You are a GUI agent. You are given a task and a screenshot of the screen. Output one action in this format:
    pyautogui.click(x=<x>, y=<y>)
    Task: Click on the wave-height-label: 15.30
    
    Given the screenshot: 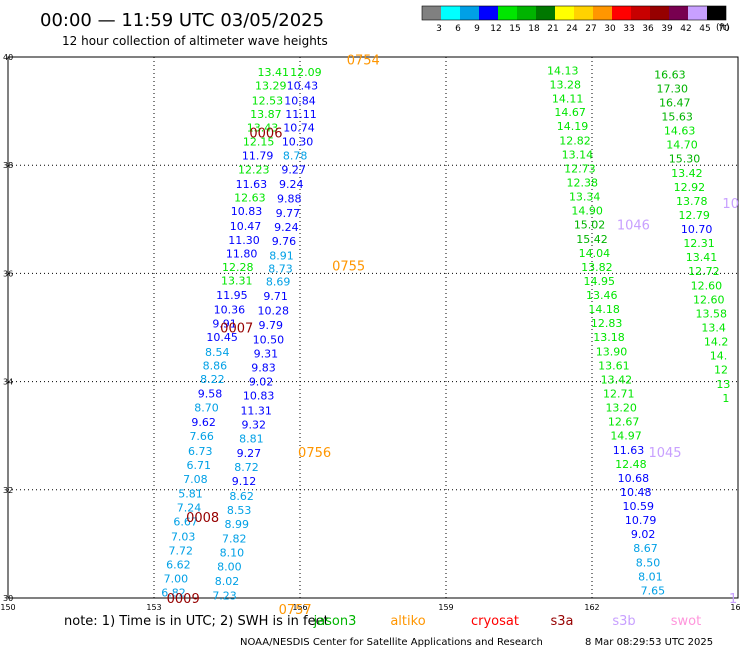 What is the action you would take?
    pyautogui.click(x=685, y=159)
    